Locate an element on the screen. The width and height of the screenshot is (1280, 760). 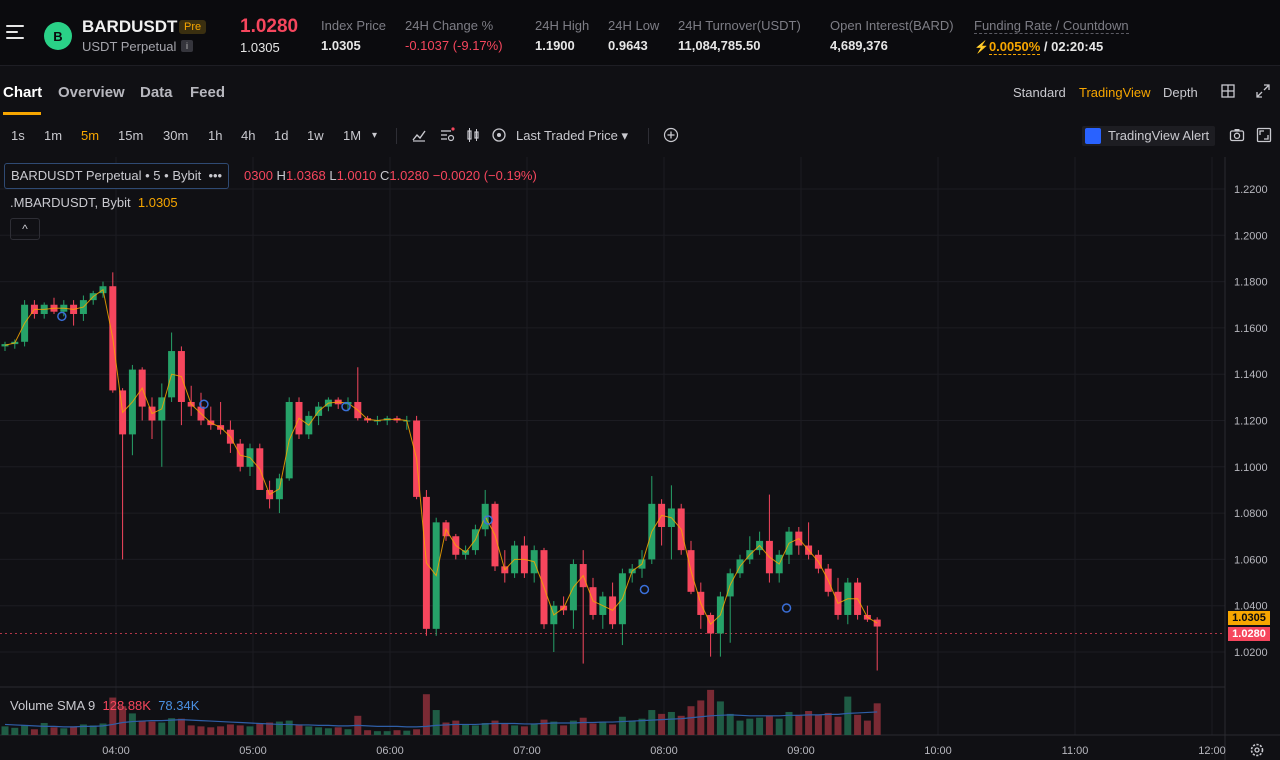
view-standard: Standard is located at coordinates (1039, 92).